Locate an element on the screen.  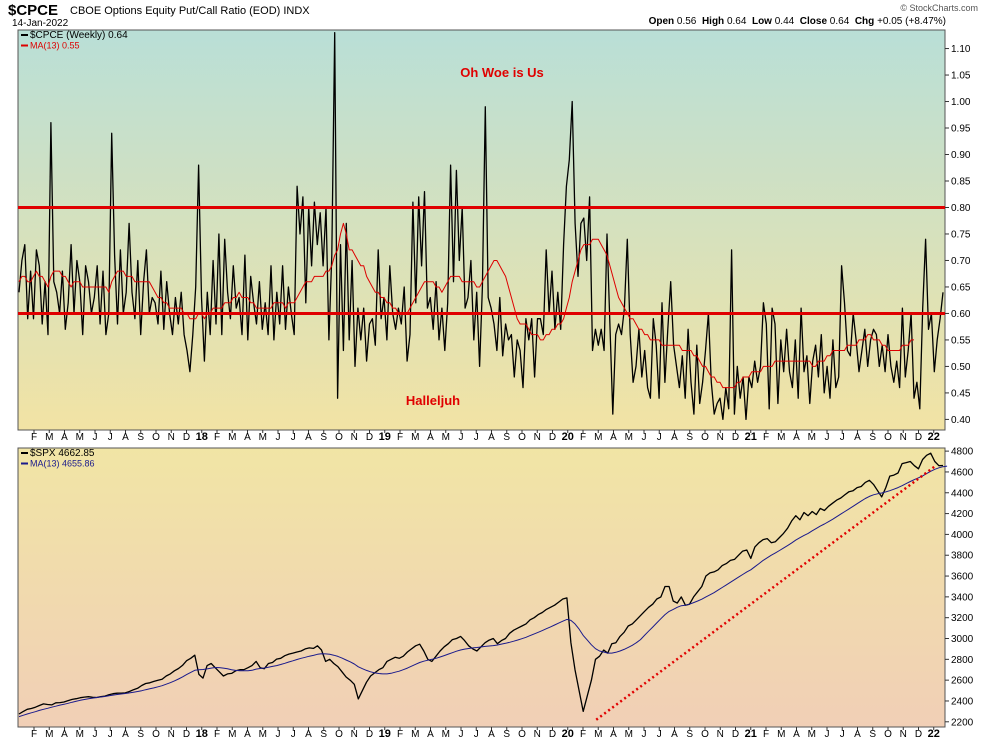
spx-y-tick-label: 4000 is located at coordinates (962, 535).